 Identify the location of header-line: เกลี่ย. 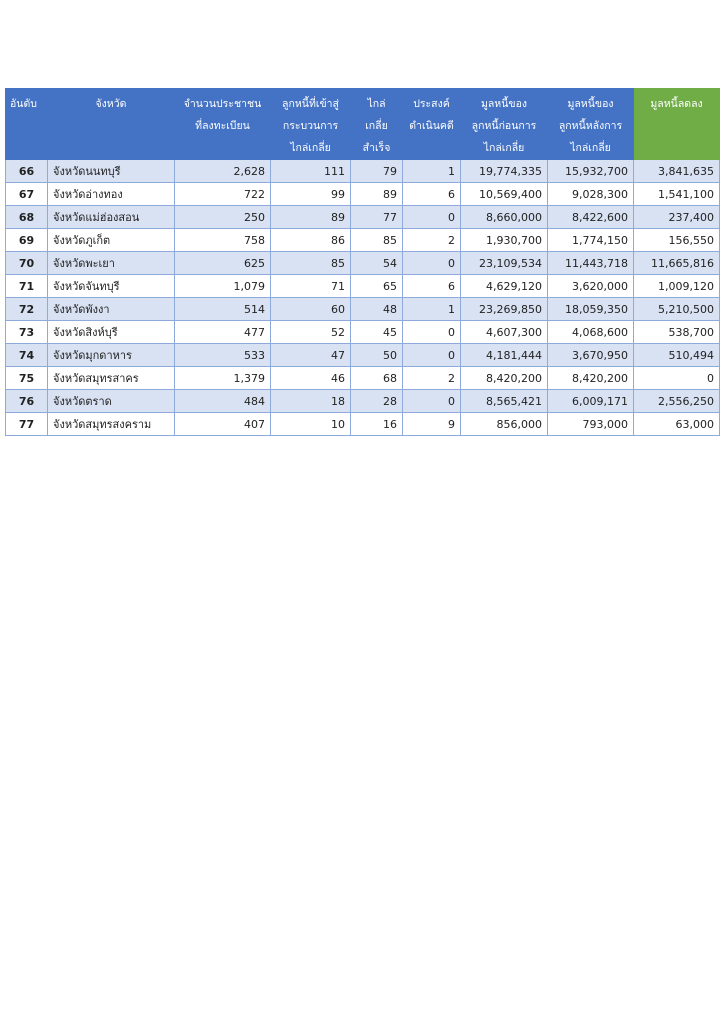
(376, 126).